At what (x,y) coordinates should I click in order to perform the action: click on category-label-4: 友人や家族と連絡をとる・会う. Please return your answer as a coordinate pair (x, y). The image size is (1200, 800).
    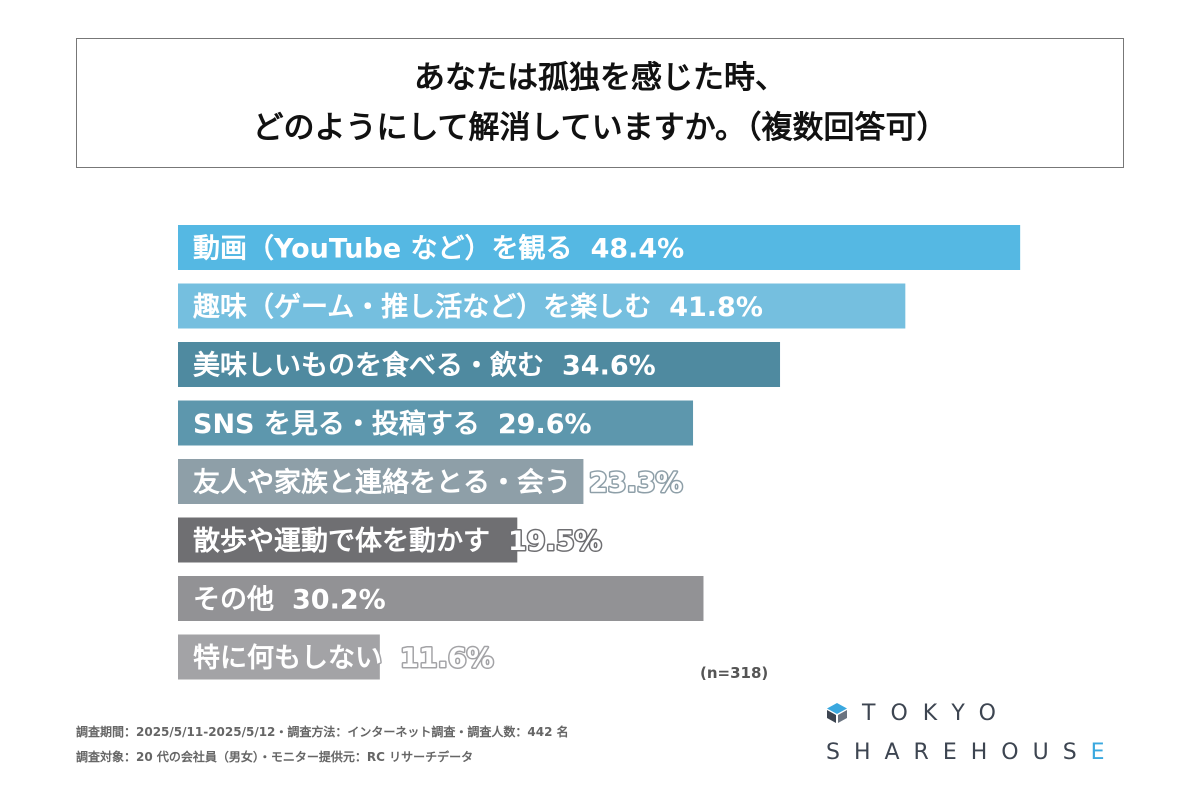
    Looking at the image, I should click on (382, 483).